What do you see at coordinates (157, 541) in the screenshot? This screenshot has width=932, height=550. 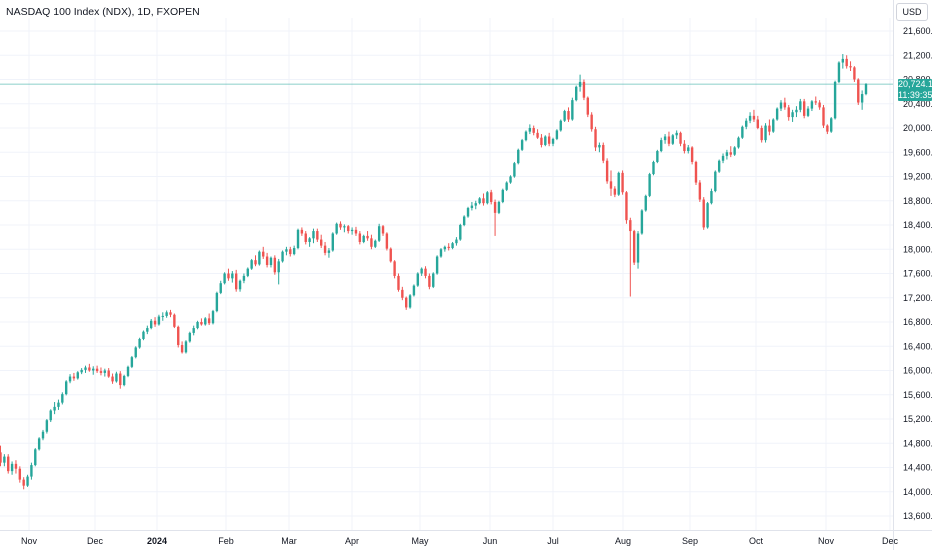 I see `x-tick-label: 2024` at bounding box center [157, 541].